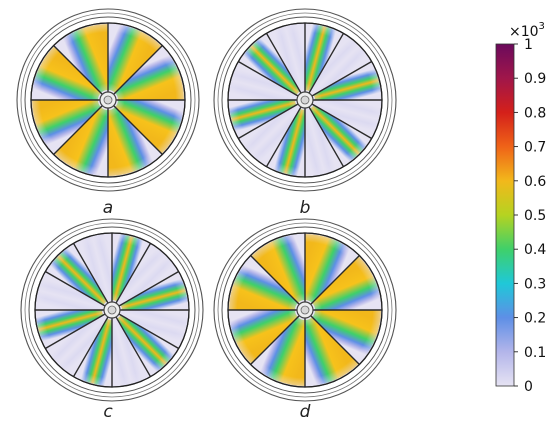 This screenshot has width=559, height=426. What do you see at coordinates (535, 250) in the screenshot?
I see `colorbar-tick-label: 0.4` at bounding box center [535, 250].